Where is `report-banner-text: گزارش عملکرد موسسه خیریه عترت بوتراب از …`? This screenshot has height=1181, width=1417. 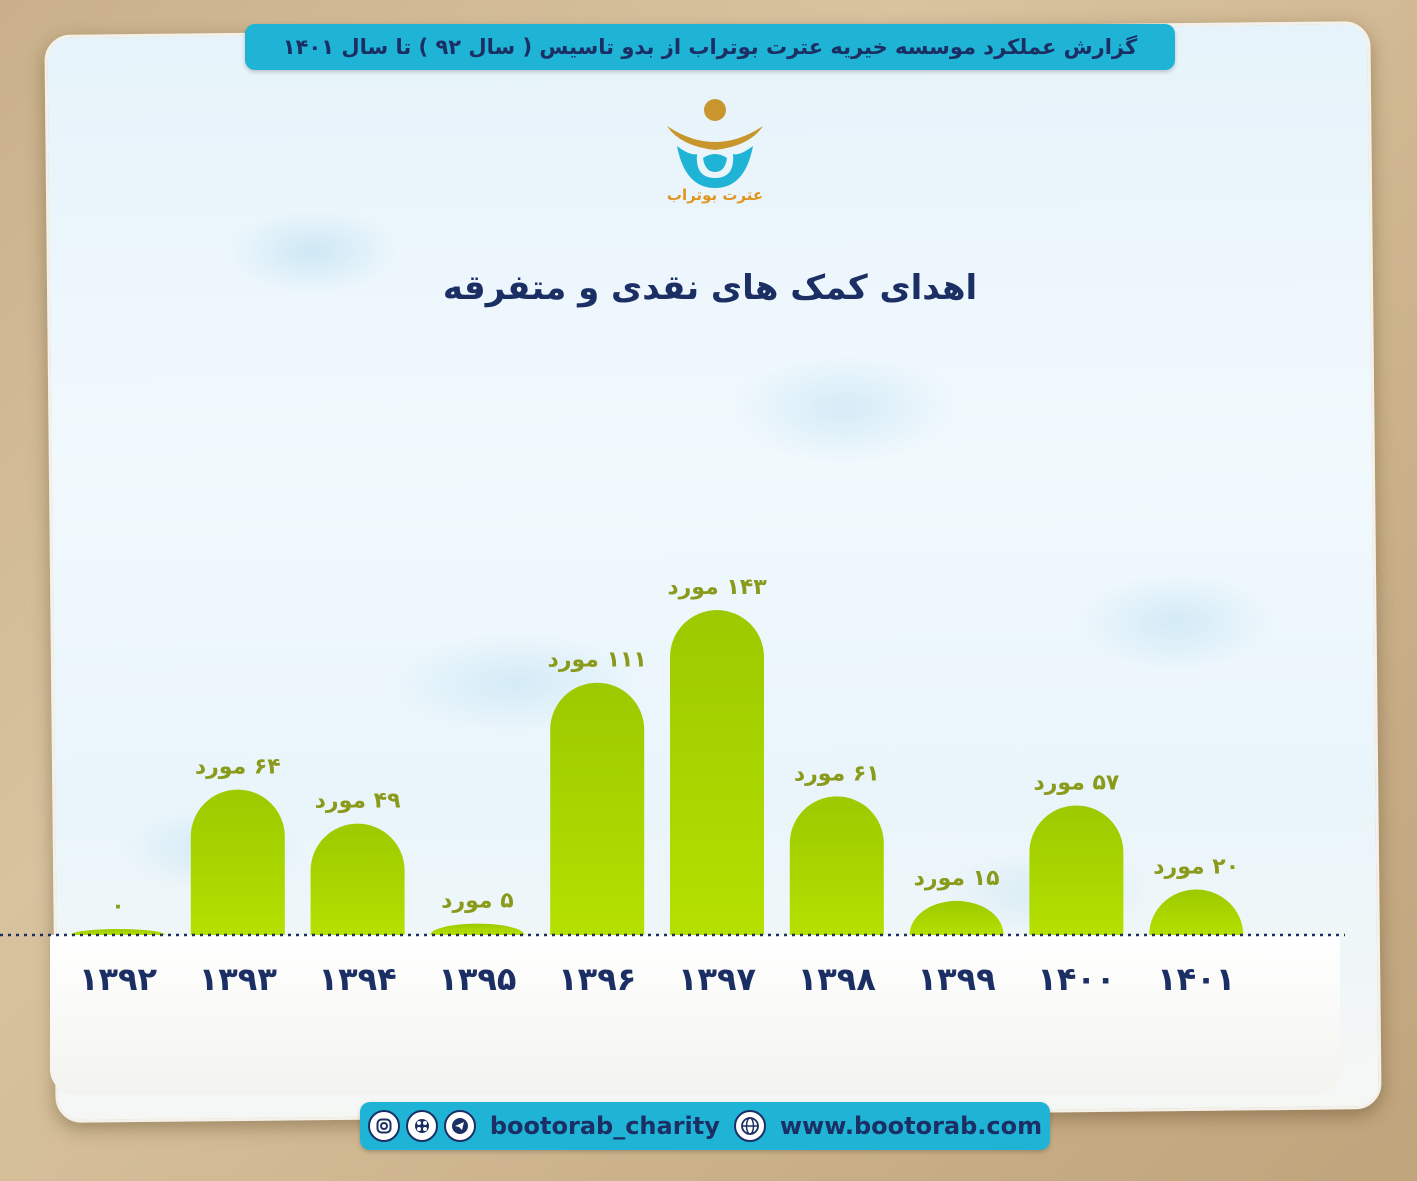 report-banner-text: گزارش عملکرد موسسه خیریه عترت بوتراب از … is located at coordinates (710, 47).